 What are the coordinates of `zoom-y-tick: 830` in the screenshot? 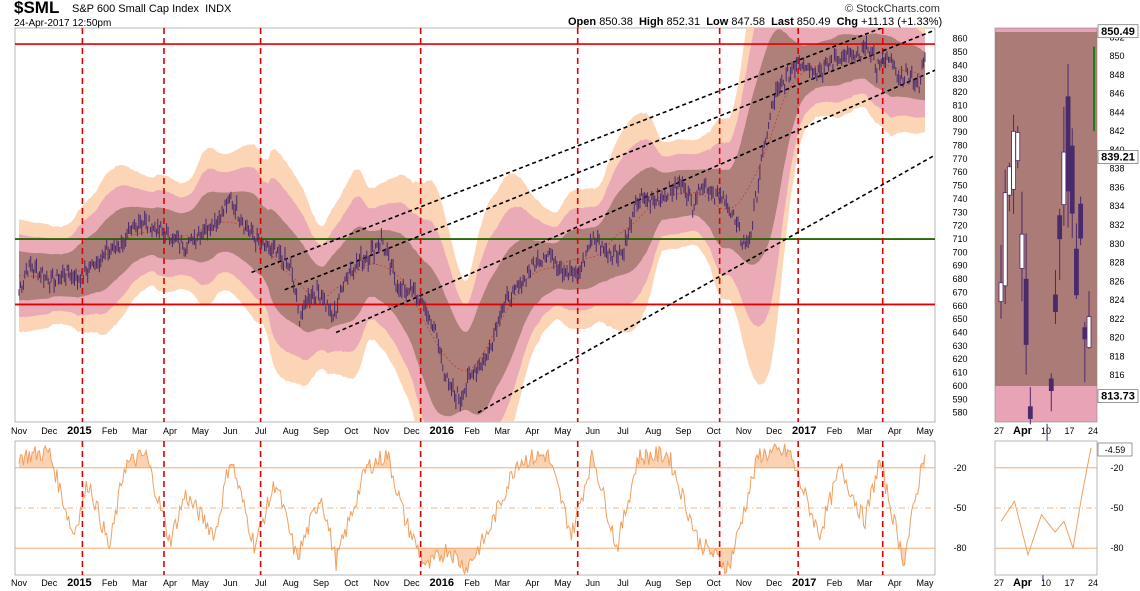 It's located at (1116, 244).